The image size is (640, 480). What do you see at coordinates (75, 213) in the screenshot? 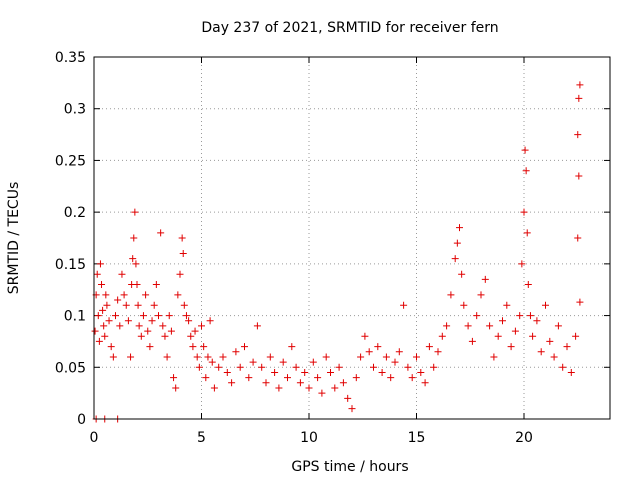
I see `y-tick-label: 0.2` at bounding box center [75, 213].